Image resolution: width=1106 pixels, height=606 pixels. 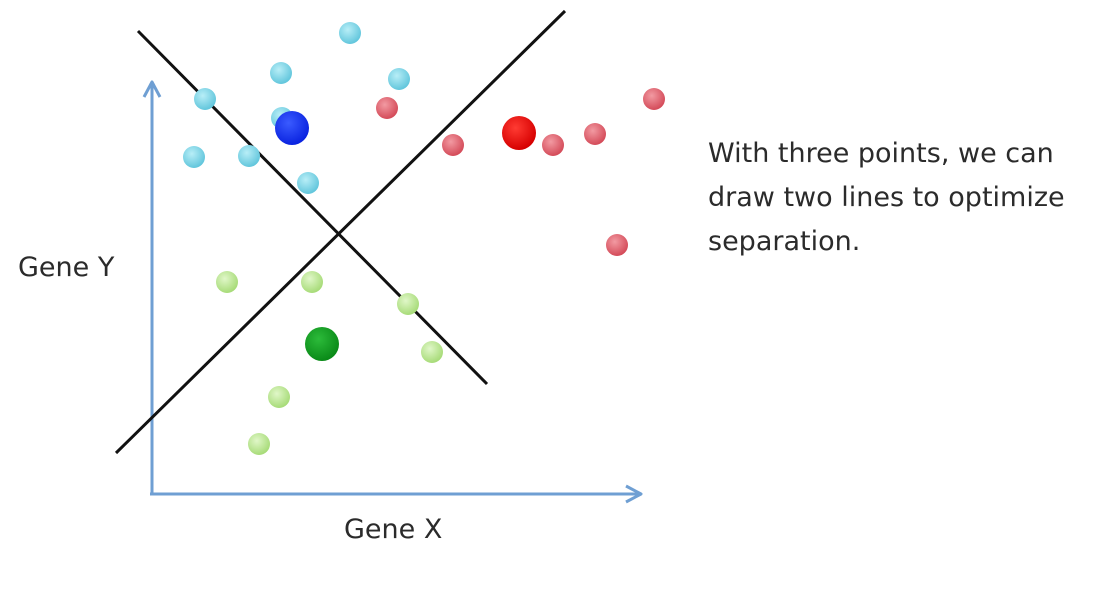 I want to click on blue-center-point, so click(x=292, y=128).